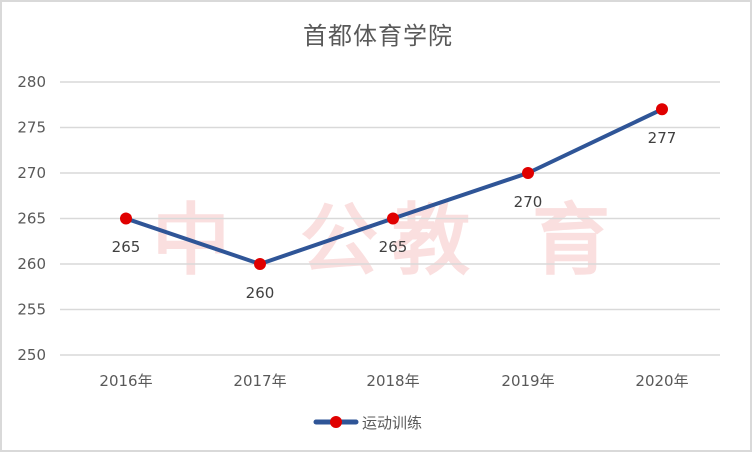  I want to click on data-label: 260, so click(260, 293).